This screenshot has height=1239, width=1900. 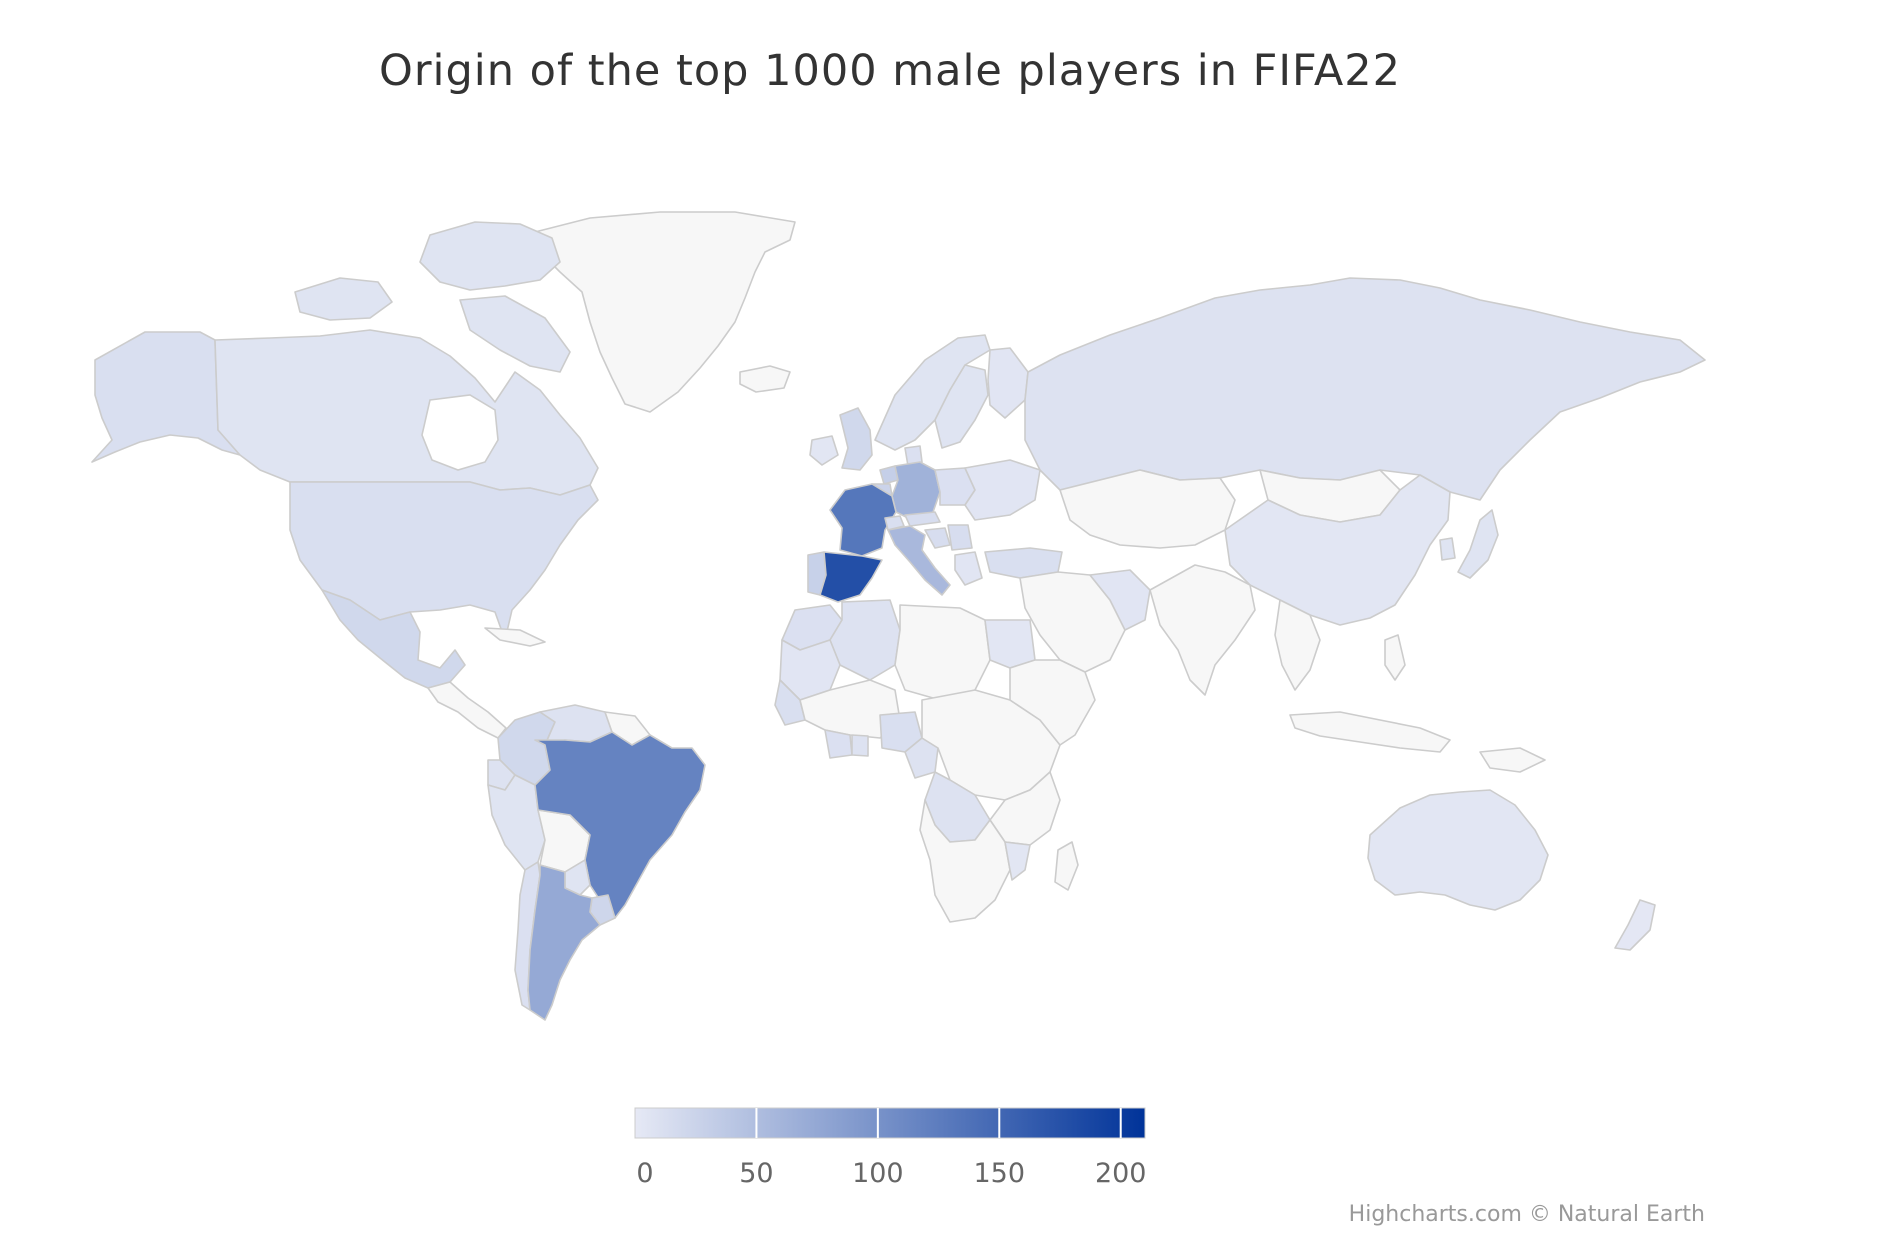 What do you see at coordinates (1370, 732) in the screenshot?
I see `region-indonesia` at bounding box center [1370, 732].